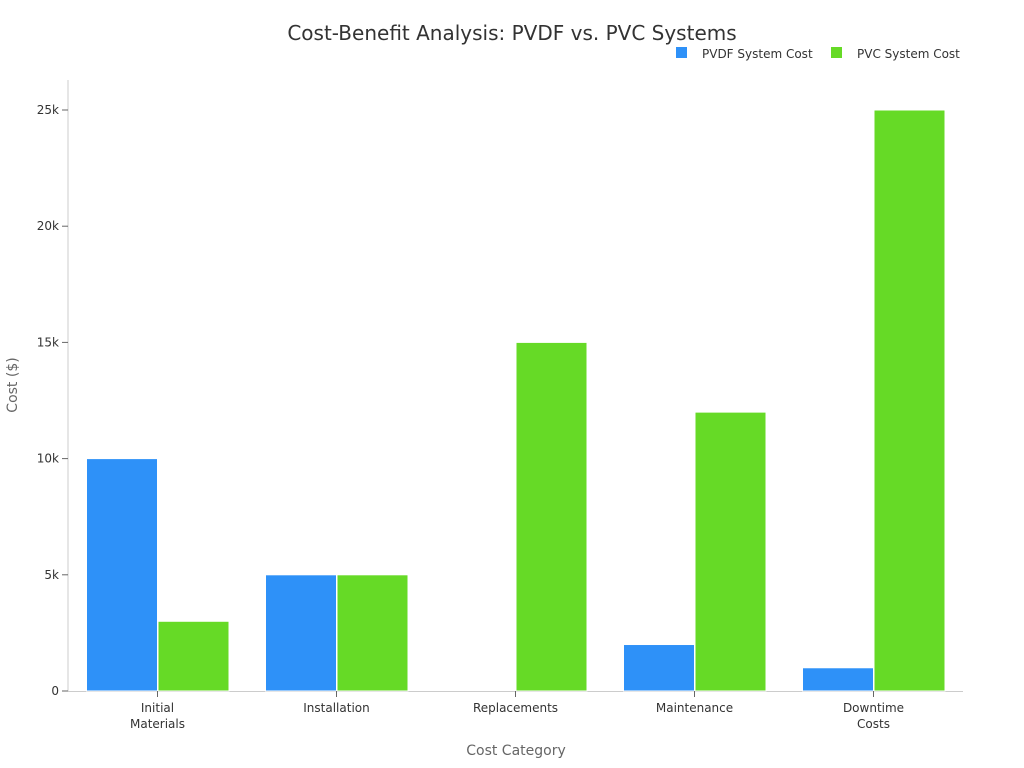  I want to click on legend-label: PVDF System Cost, so click(757, 54).